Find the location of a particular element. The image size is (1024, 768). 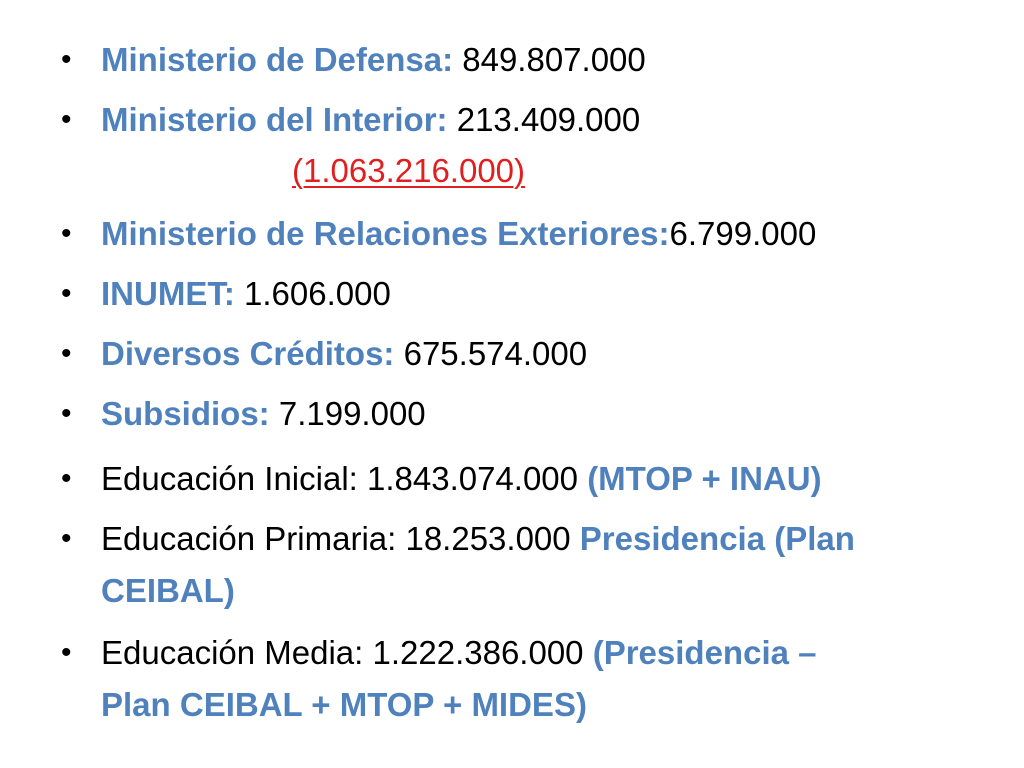

item-text: Subsidios: 7.199.000 is located at coordinates (263, 414).